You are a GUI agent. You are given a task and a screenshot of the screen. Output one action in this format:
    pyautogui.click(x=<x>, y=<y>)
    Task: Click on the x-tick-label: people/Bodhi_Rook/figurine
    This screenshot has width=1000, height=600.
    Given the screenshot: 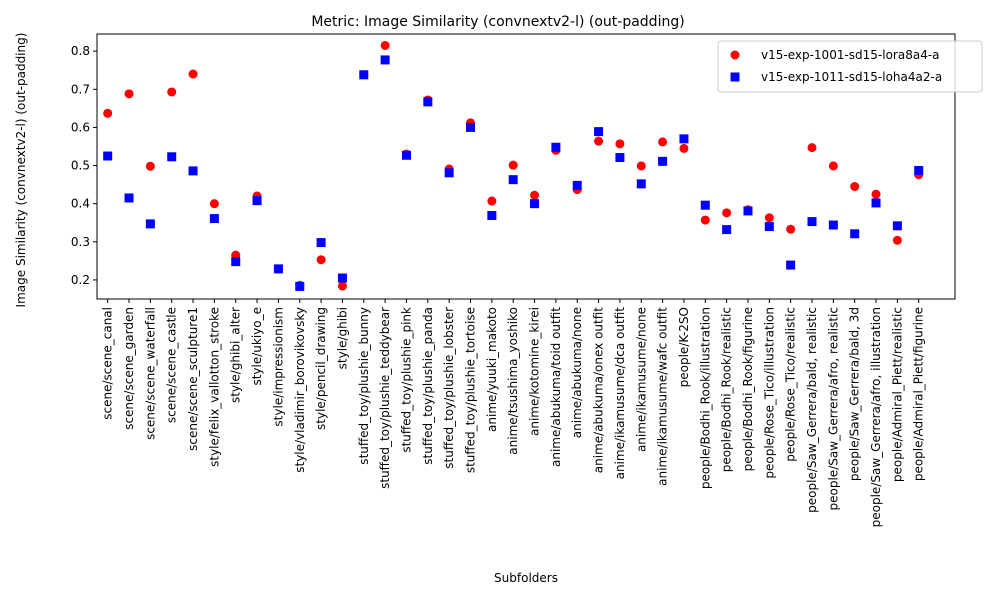 What is the action you would take?
    pyautogui.click(x=748, y=389)
    